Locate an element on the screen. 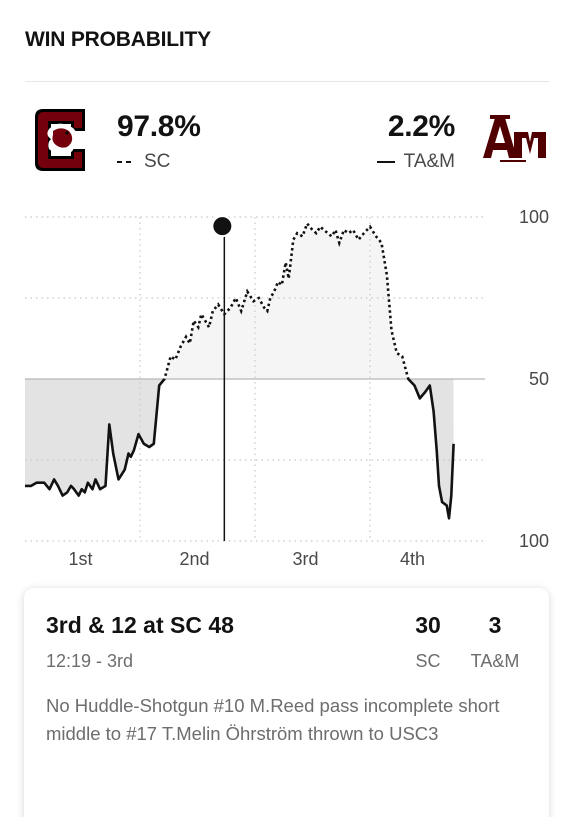 The height and width of the screenshot is (817, 575). away-score-label: TA&M is located at coordinates (495, 661).